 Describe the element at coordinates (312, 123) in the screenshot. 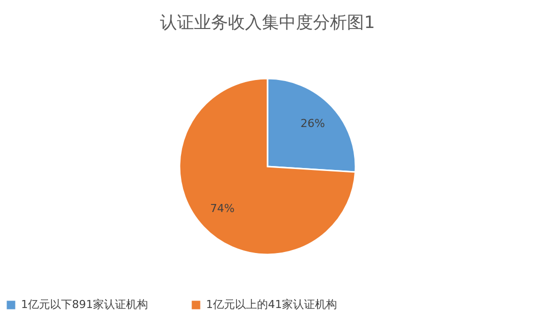

I see `data-label: 26%` at that location.